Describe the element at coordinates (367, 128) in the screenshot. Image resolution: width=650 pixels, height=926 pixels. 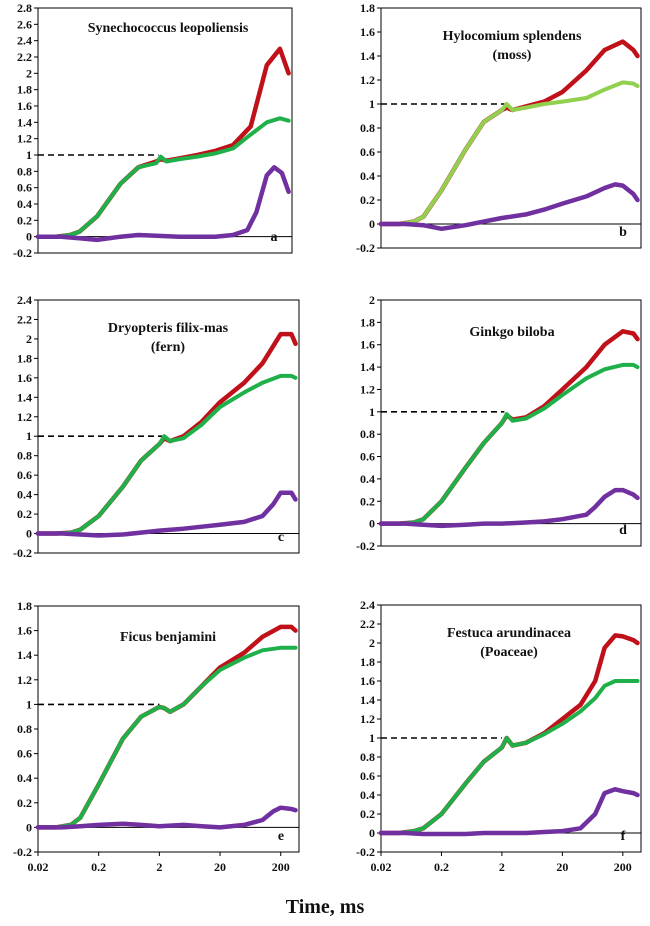
I see `y-tick-label: 0.8` at that location.